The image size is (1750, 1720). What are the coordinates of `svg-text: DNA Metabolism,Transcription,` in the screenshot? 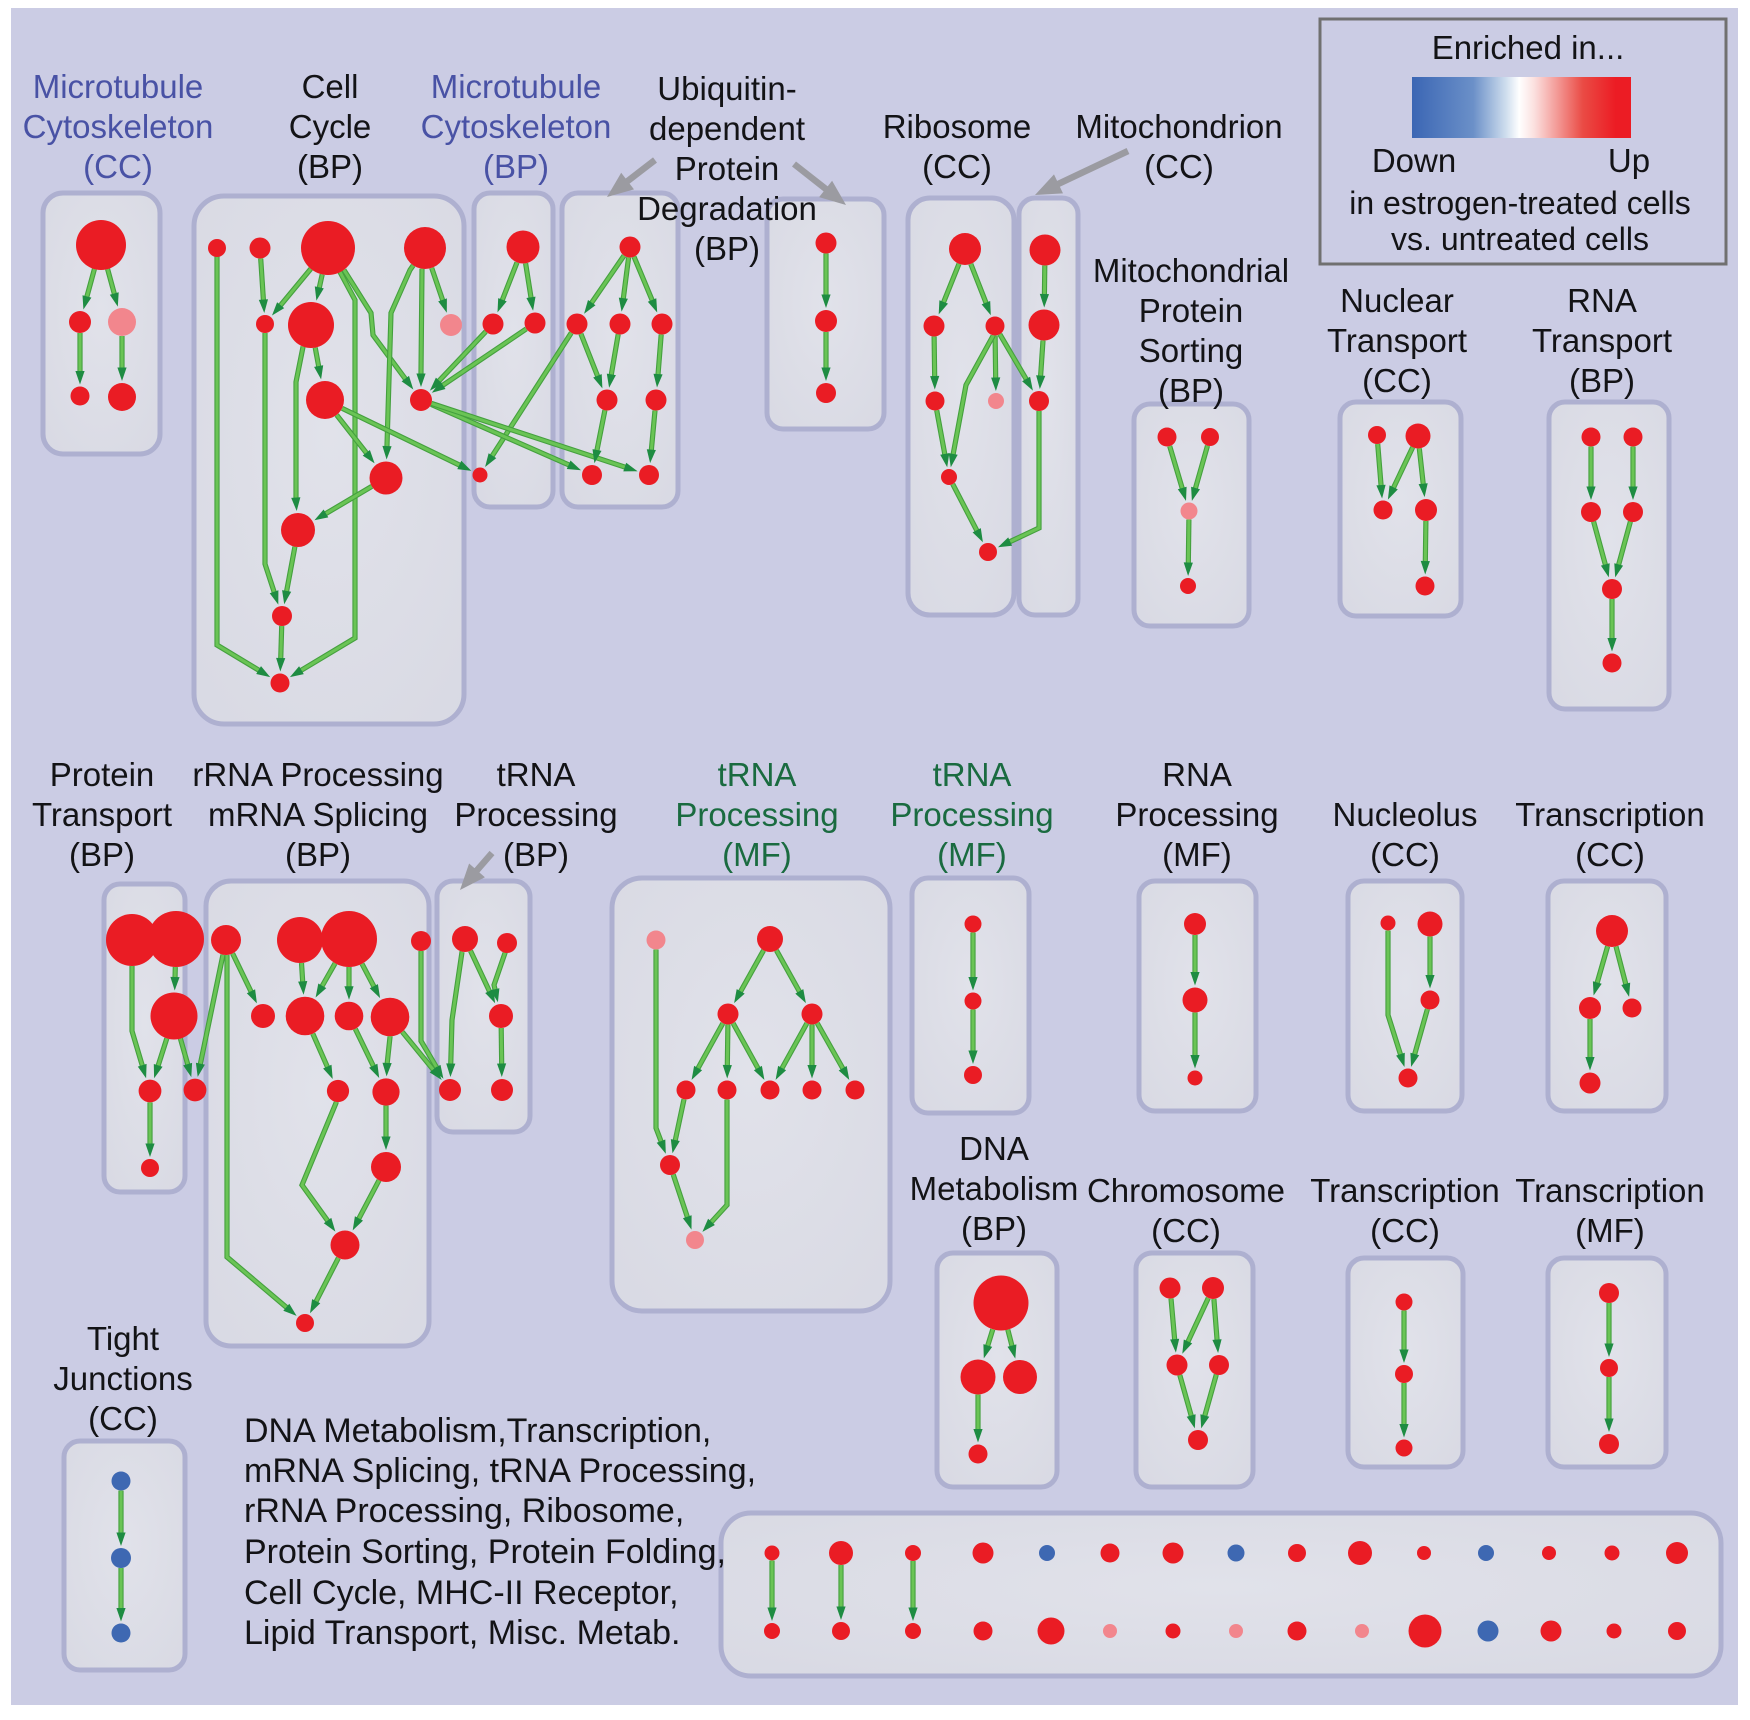 It's located at (477, 1431).